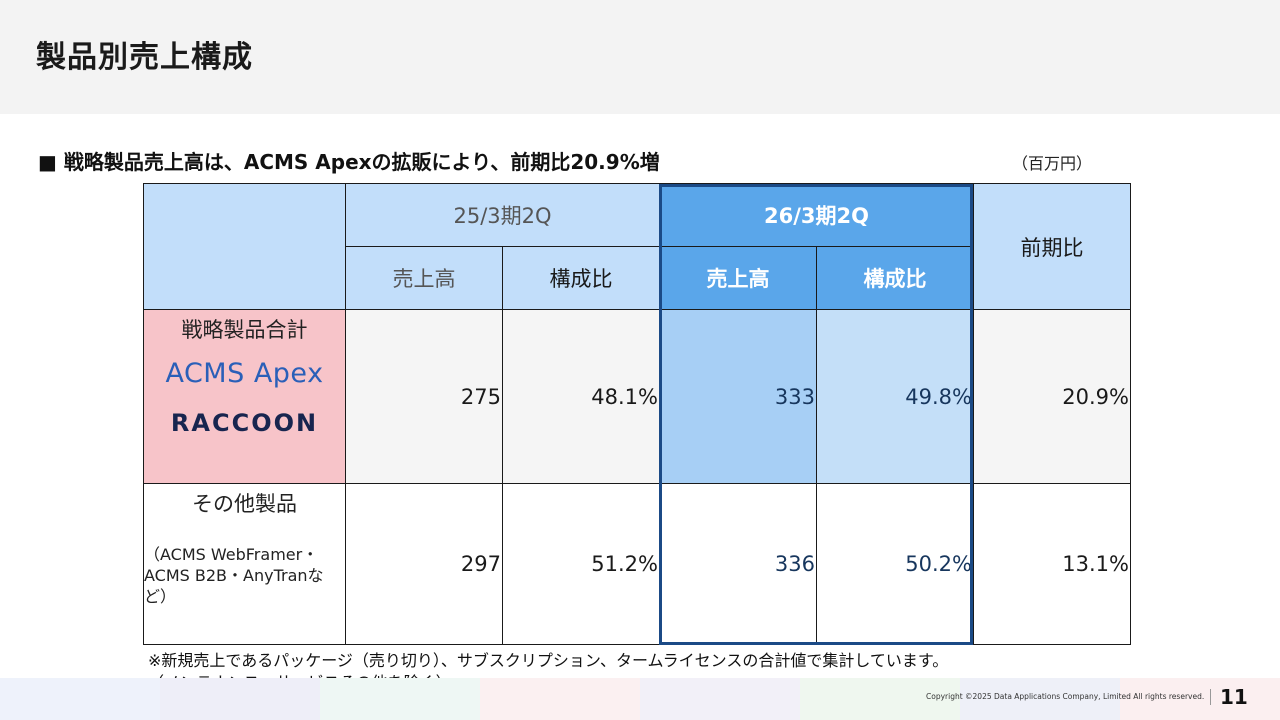  I want to click on yoy-value: 13.1%, so click(1052, 564).